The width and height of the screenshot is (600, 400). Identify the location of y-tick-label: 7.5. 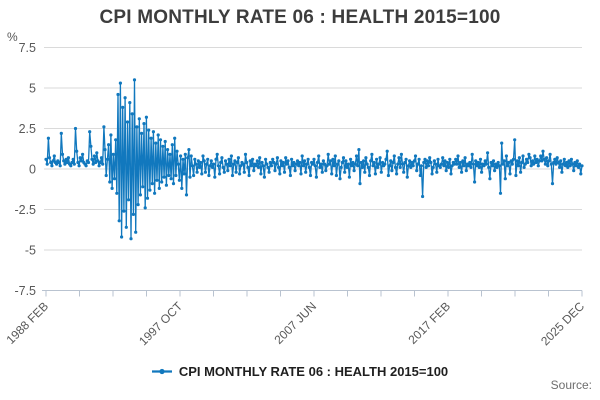
(27, 48).